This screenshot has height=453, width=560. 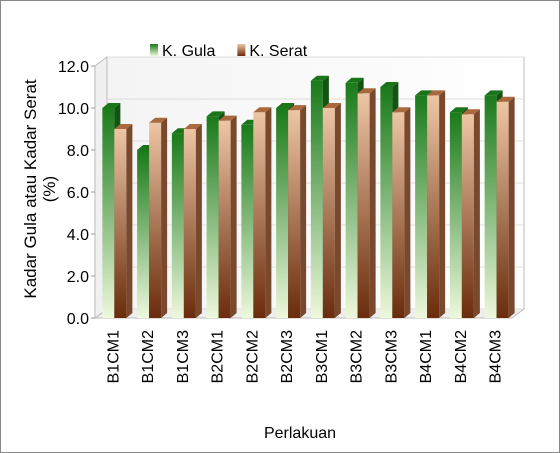 What do you see at coordinates (78, 235) in the screenshot?
I see `y-tick-label: 4.0` at bounding box center [78, 235].